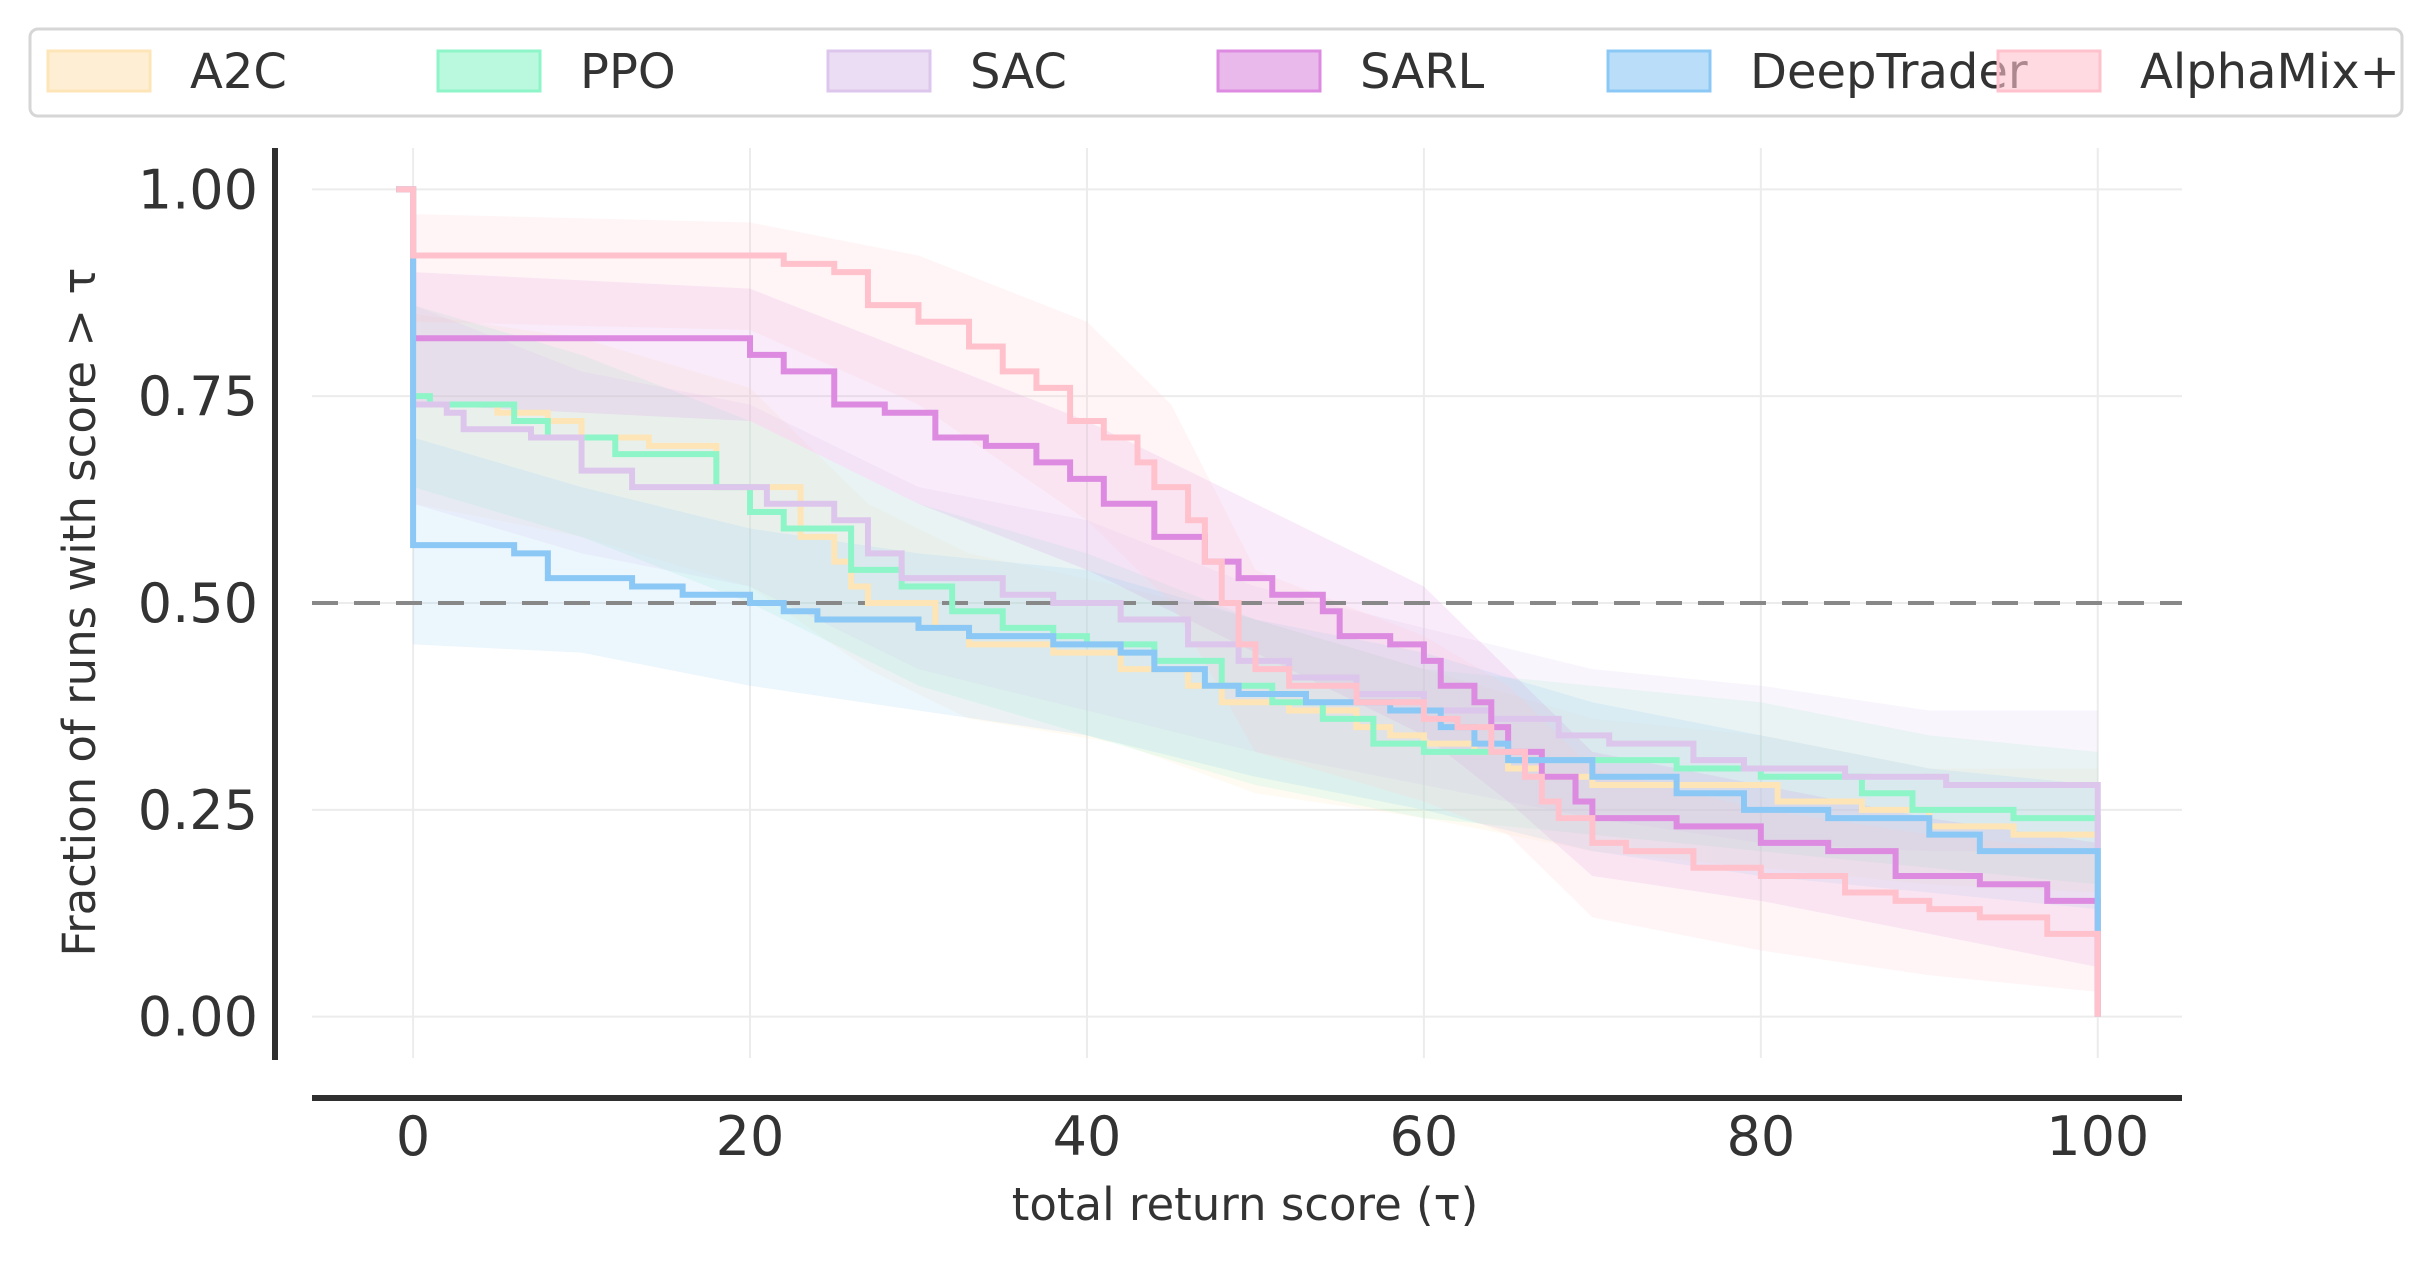 This screenshot has height=1265, width=2431. What do you see at coordinates (198, 396) in the screenshot?
I see `y-tick-label: 0.75` at bounding box center [198, 396].